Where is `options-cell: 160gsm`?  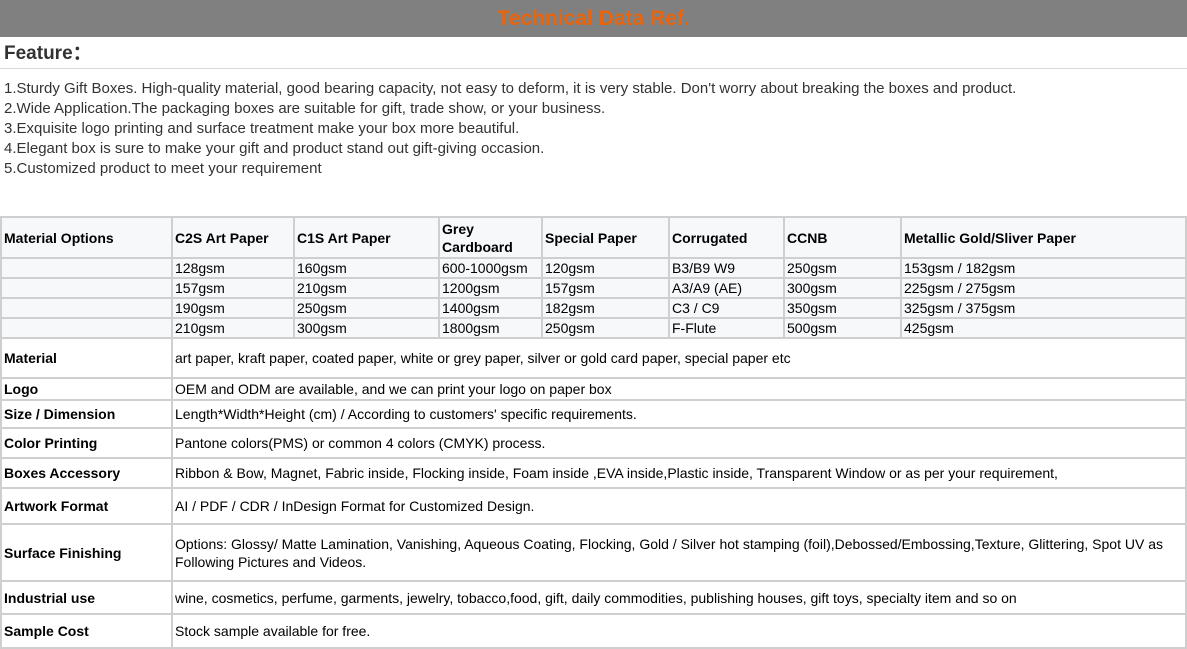 options-cell: 160gsm is located at coordinates (366, 268).